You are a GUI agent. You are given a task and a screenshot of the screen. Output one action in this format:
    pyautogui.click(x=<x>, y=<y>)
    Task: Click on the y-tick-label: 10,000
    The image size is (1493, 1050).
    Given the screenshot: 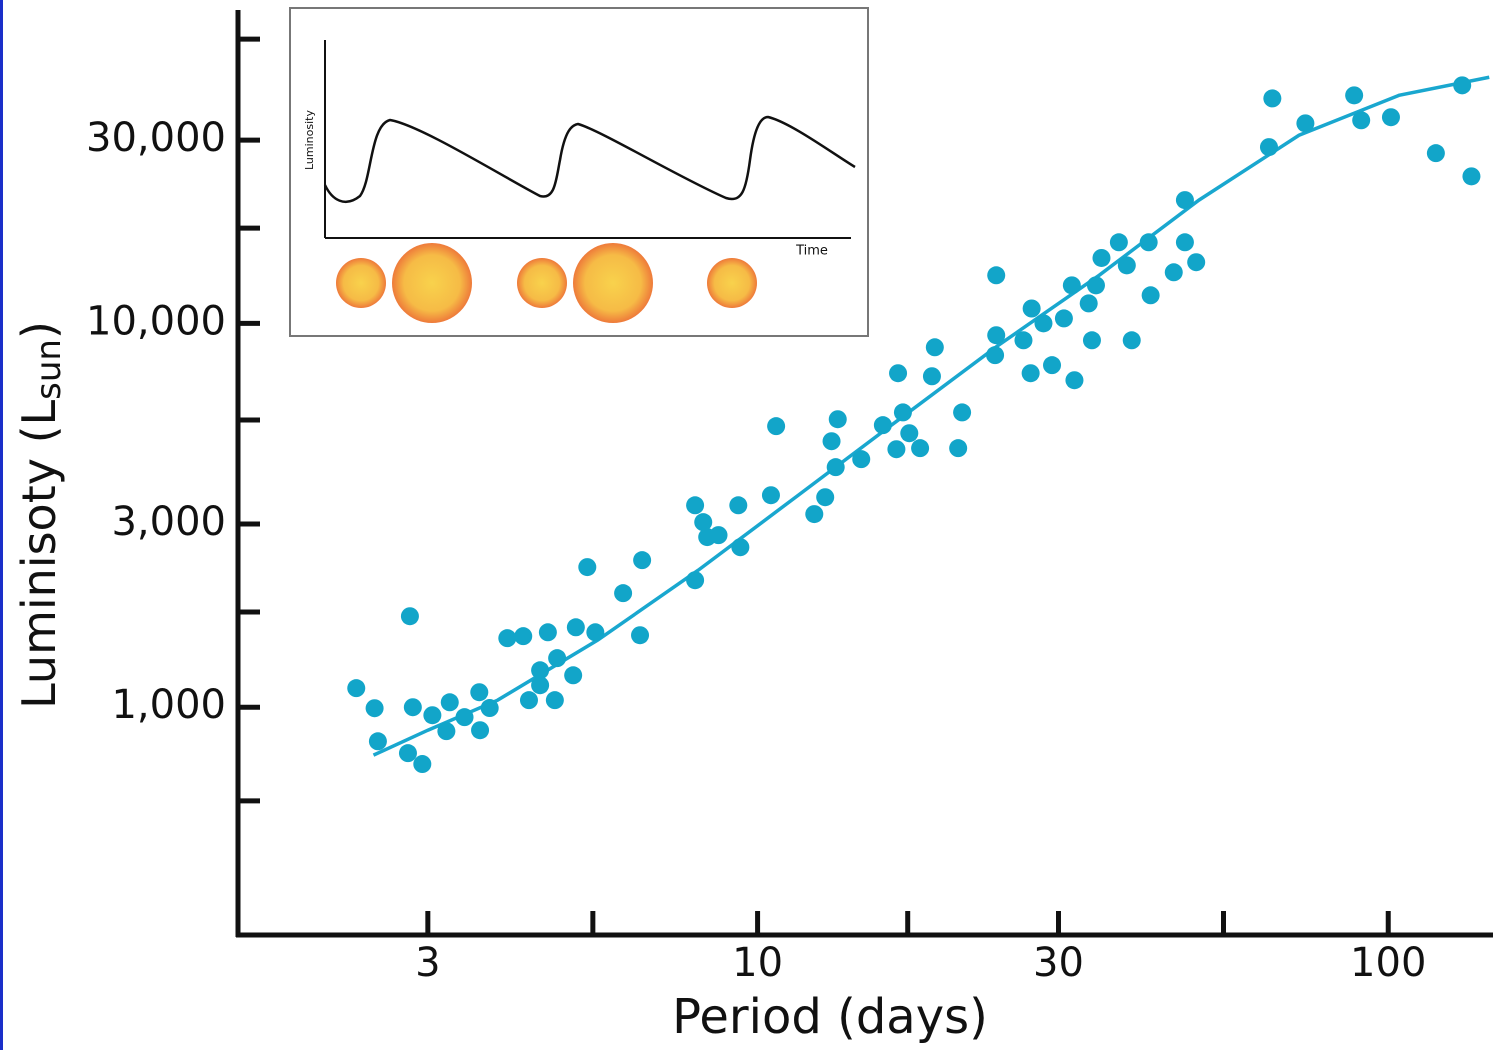 What is the action you would take?
    pyautogui.click(x=156, y=321)
    